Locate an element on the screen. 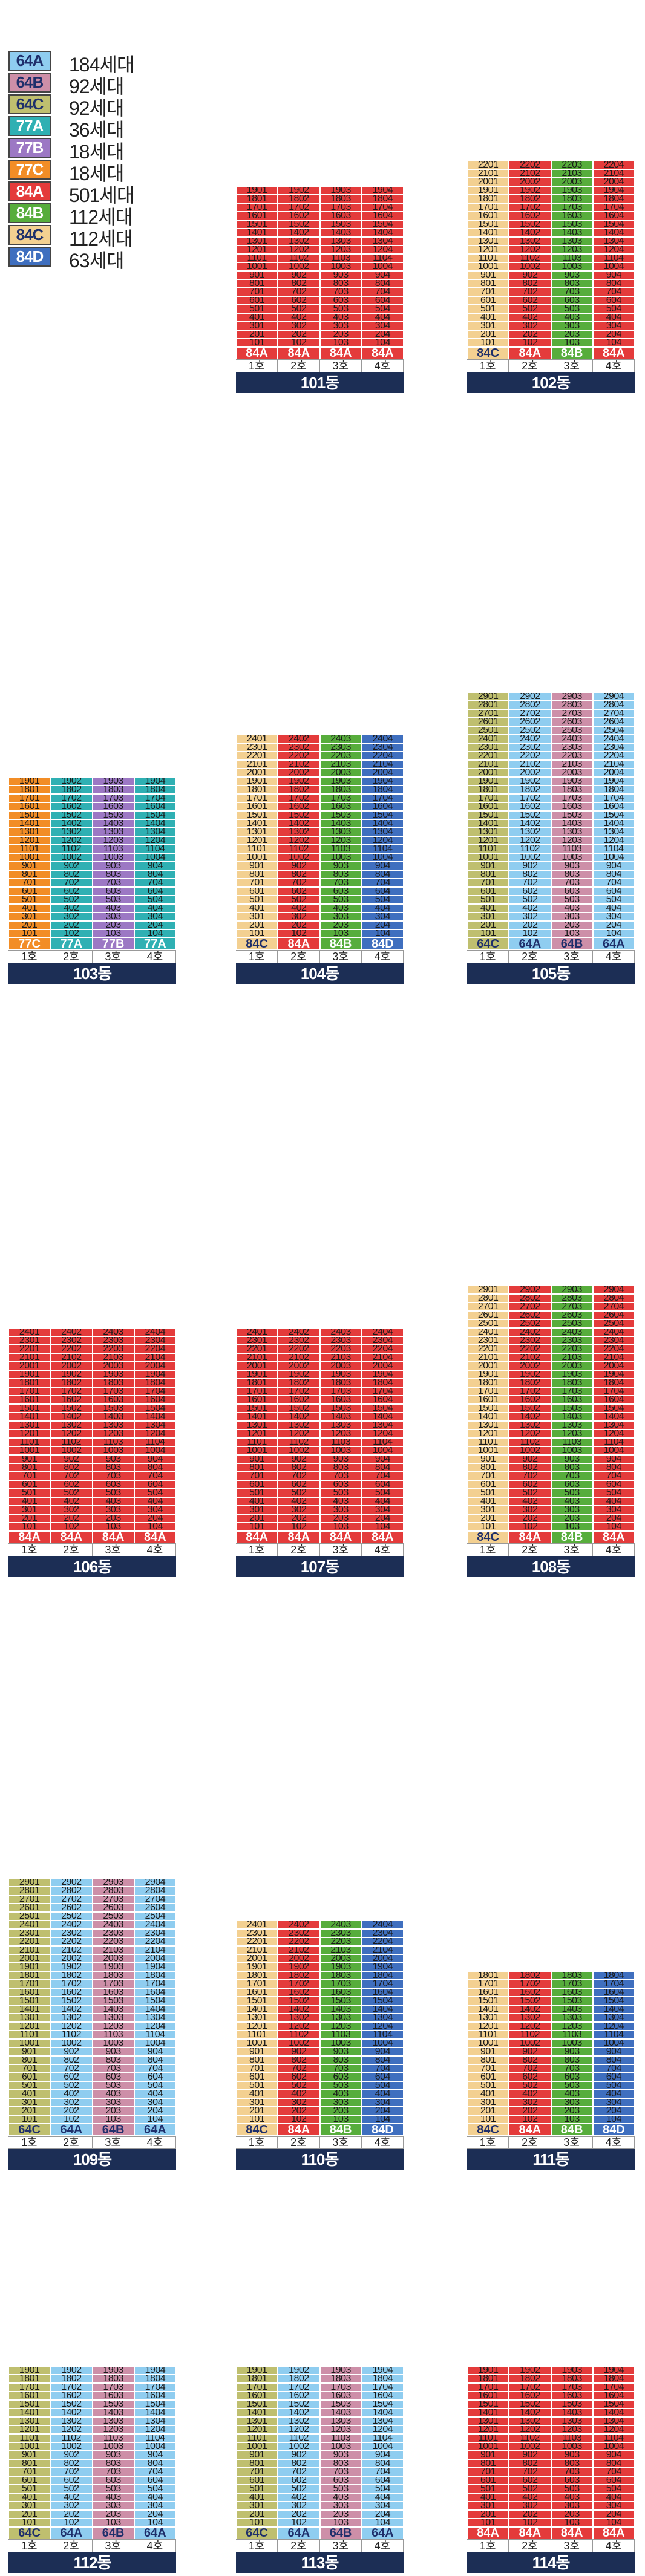 This screenshot has height=2576, width=645. unit-cell: 903 is located at coordinates (572, 866).